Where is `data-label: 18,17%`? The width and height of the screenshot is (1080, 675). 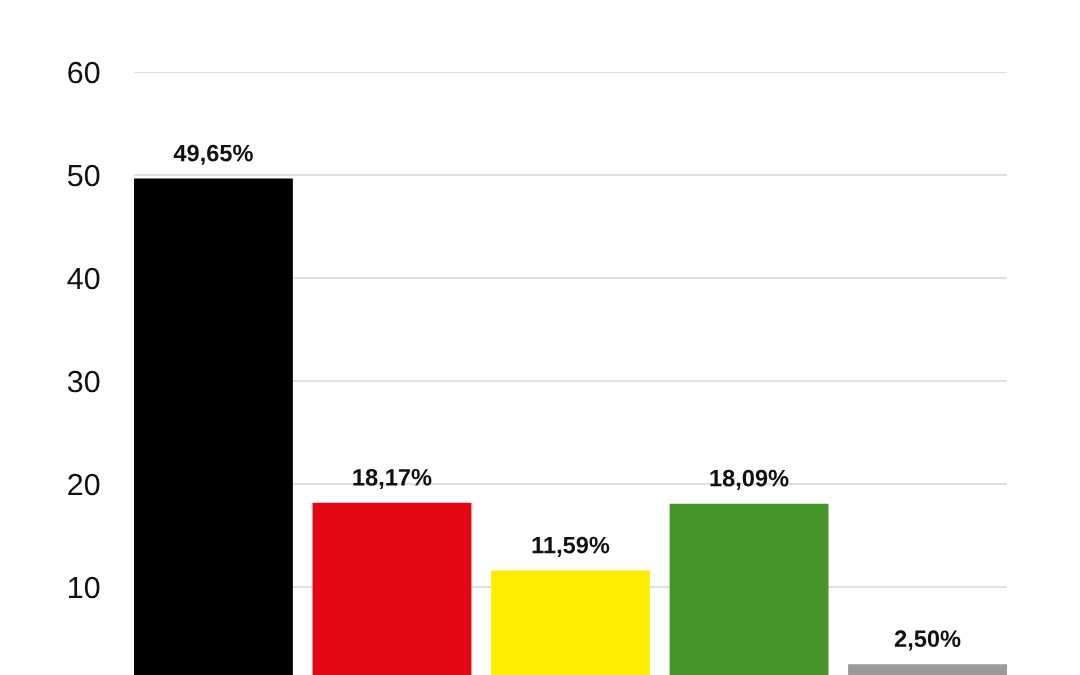
data-label: 18,17% is located at coordinates (392, 479).